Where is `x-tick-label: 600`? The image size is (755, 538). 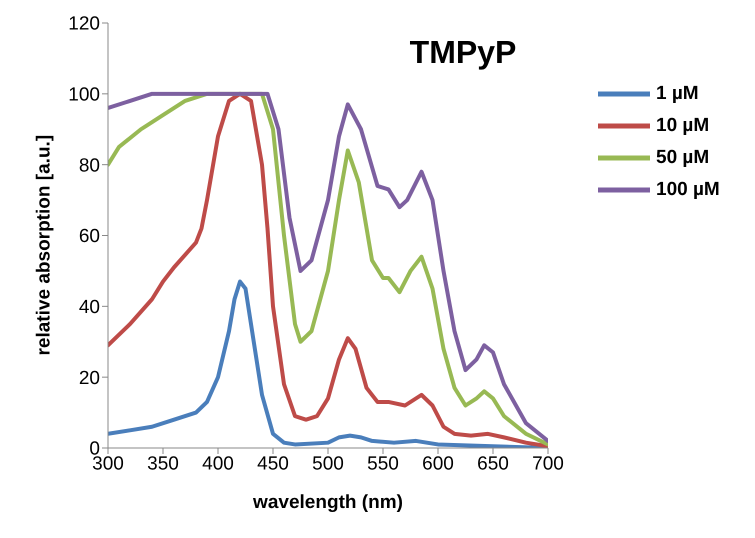 x-tick-label: 600 is located at coordinates (438, 463).